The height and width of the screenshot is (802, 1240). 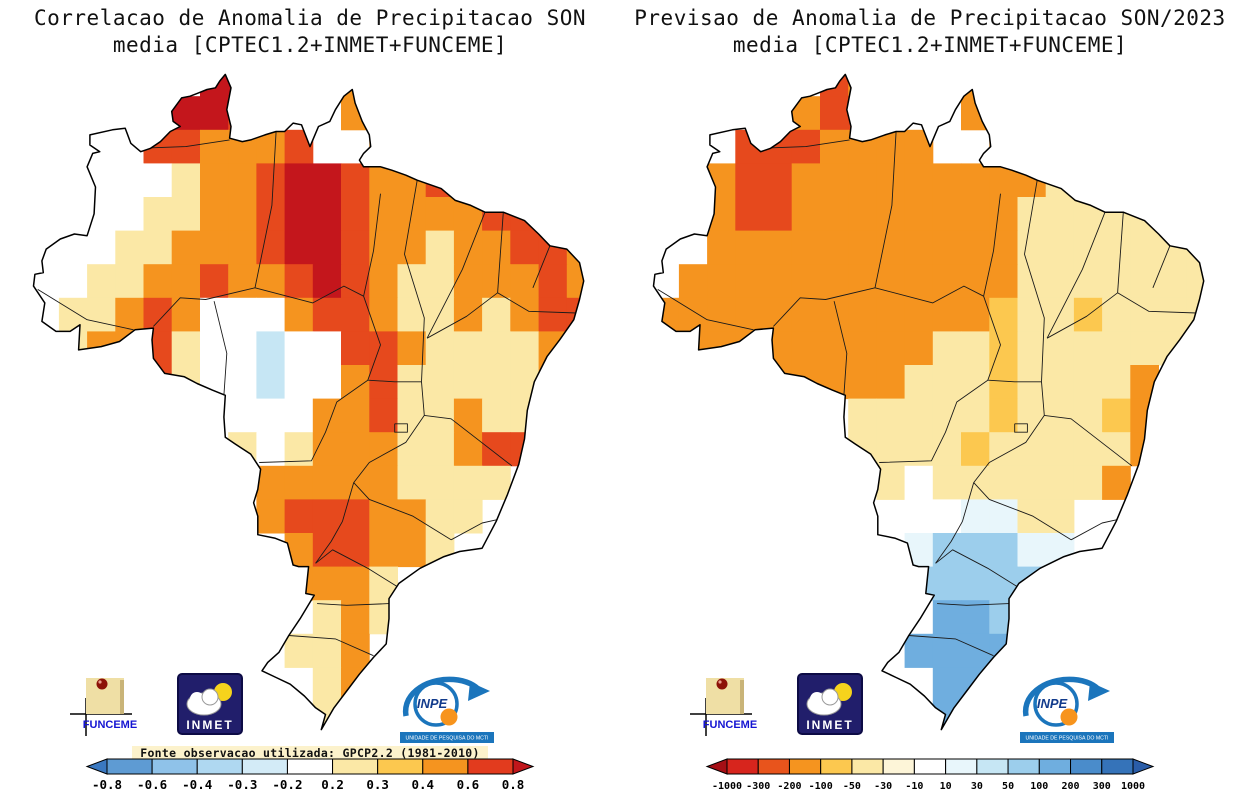 What do you see at coordinates (1039, 786) in the screenshot?
I see `colorbar-tick-label: 100` at bounding box center [1039, 786].